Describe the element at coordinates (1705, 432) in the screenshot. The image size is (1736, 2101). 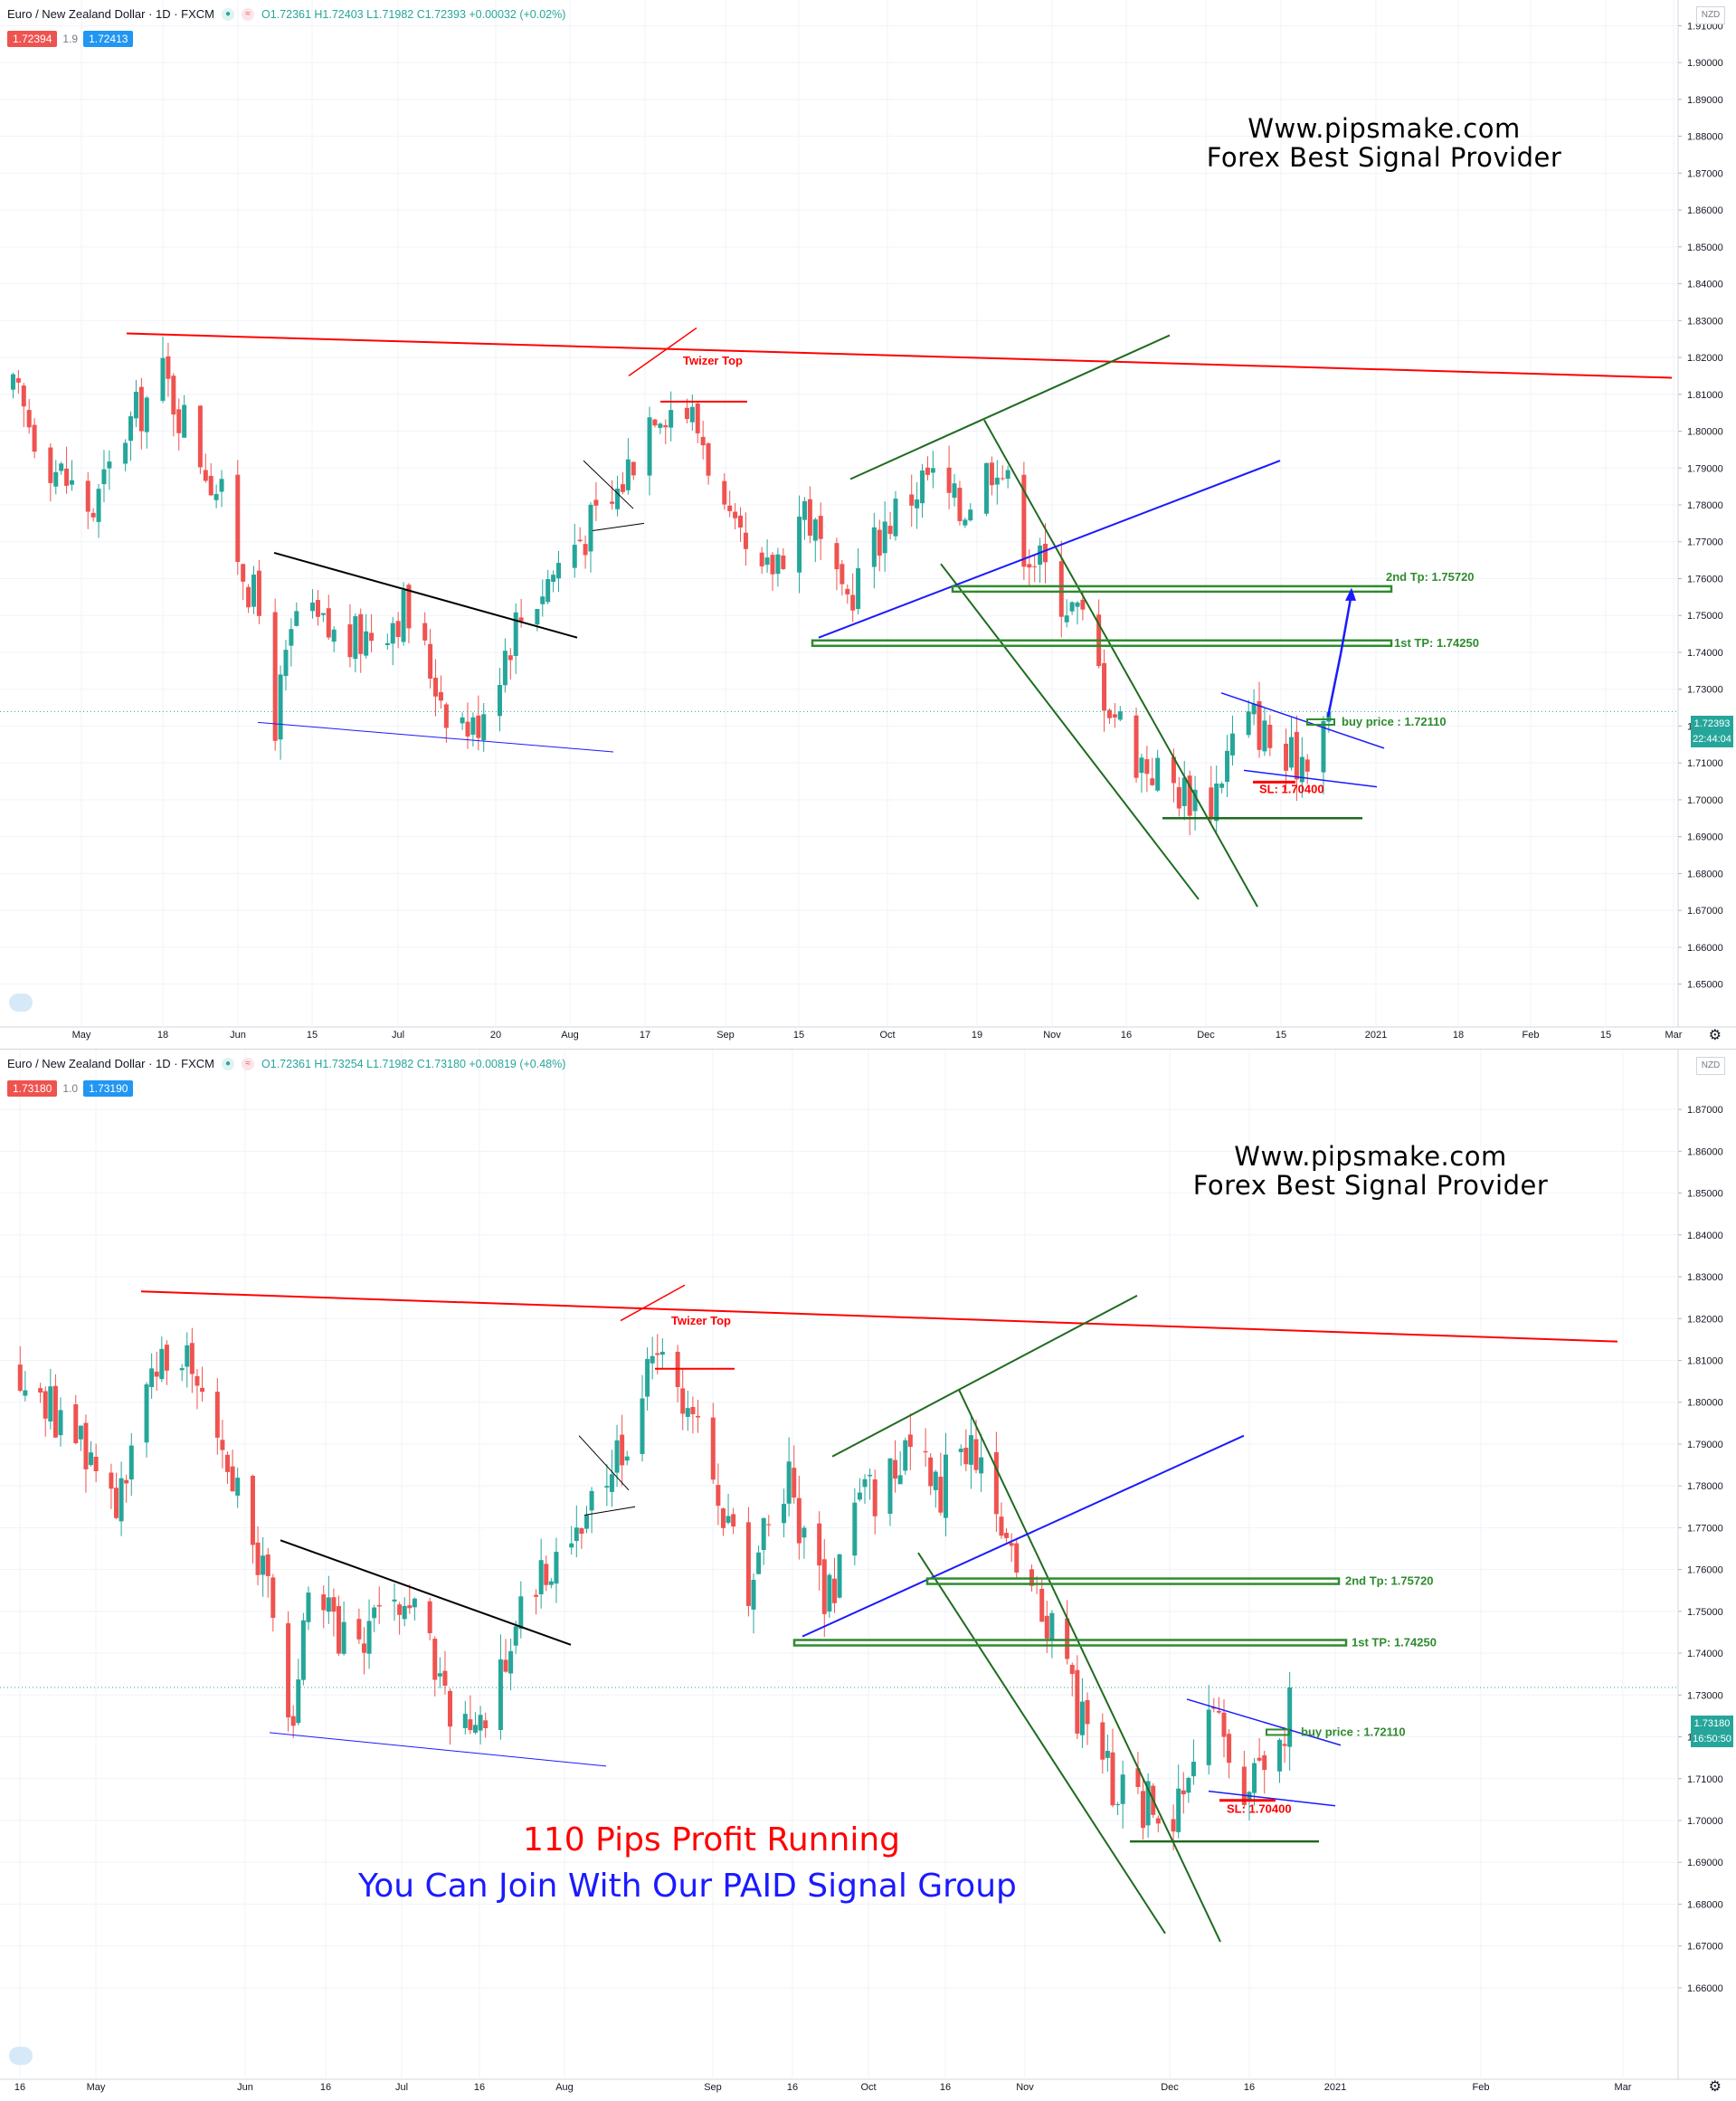
I see `y-tick-label: 1.80000` at that location.